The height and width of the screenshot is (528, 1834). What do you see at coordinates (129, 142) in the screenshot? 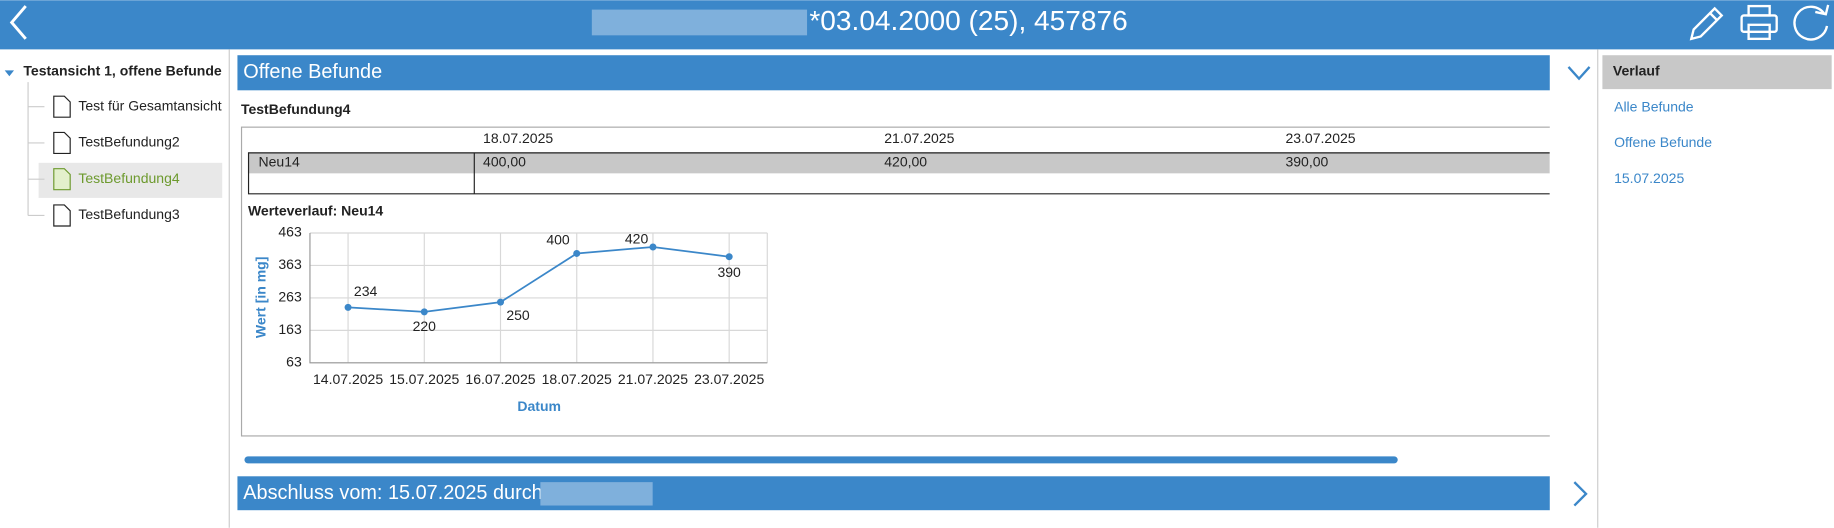
I see `tree-item: TestBefundung2` at bounding box center [129, 142].